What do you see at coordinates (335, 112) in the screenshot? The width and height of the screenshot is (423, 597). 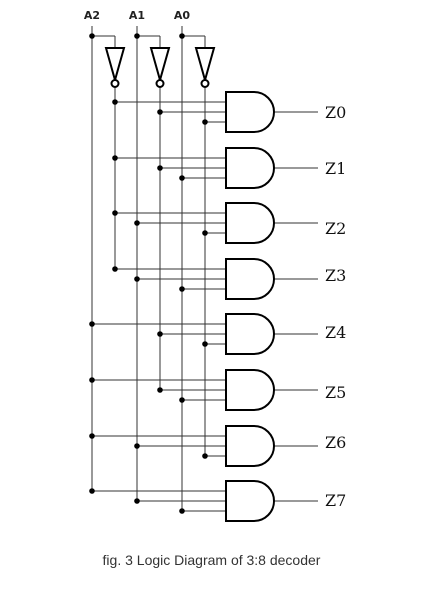 I see `output-label-z0: Z0` at bounding box center [335, 112].